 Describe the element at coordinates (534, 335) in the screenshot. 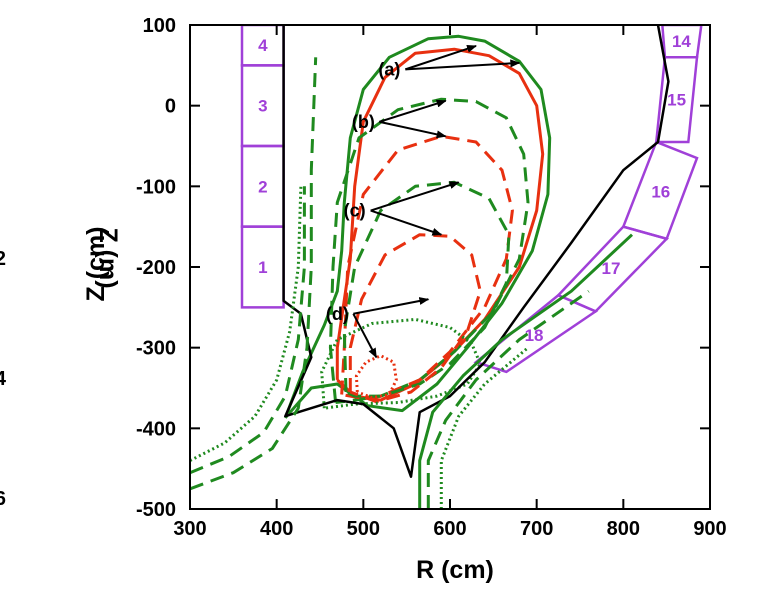

I see `component-box-label-18: 18` at that location.